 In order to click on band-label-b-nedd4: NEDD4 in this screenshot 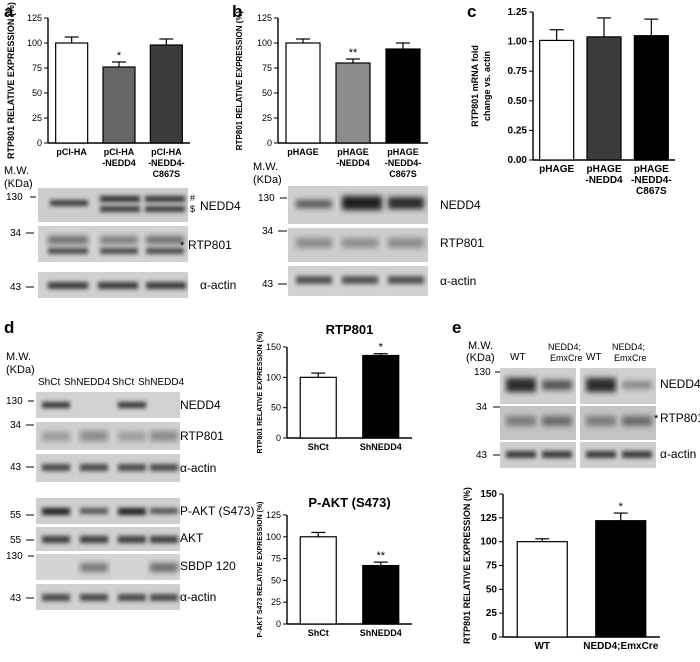, I will do `click(460, 205)`.